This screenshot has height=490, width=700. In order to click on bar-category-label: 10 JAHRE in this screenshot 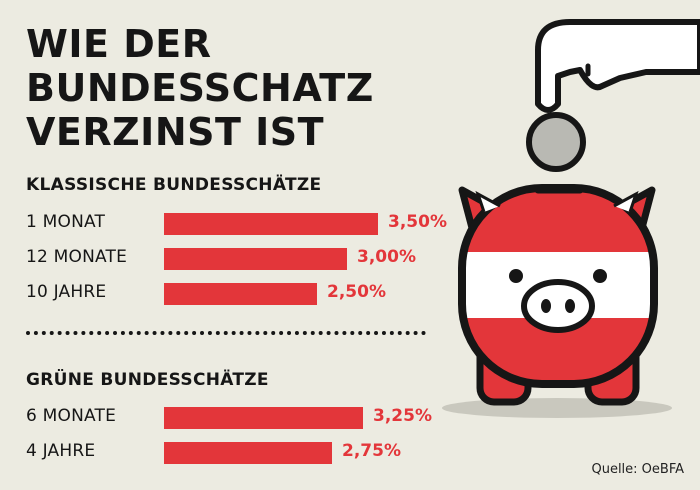, I will do `click(66, 292)`.